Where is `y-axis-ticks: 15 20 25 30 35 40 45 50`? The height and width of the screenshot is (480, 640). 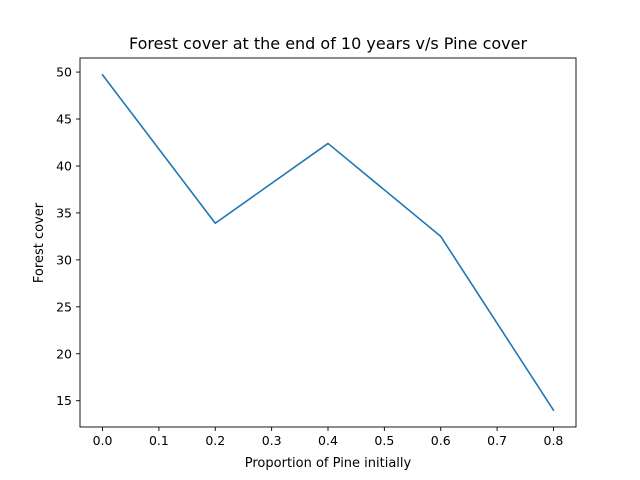
y-axis-ticks: 15 20 25 30 35 40 45 50 is located at coordinates (68, 236).